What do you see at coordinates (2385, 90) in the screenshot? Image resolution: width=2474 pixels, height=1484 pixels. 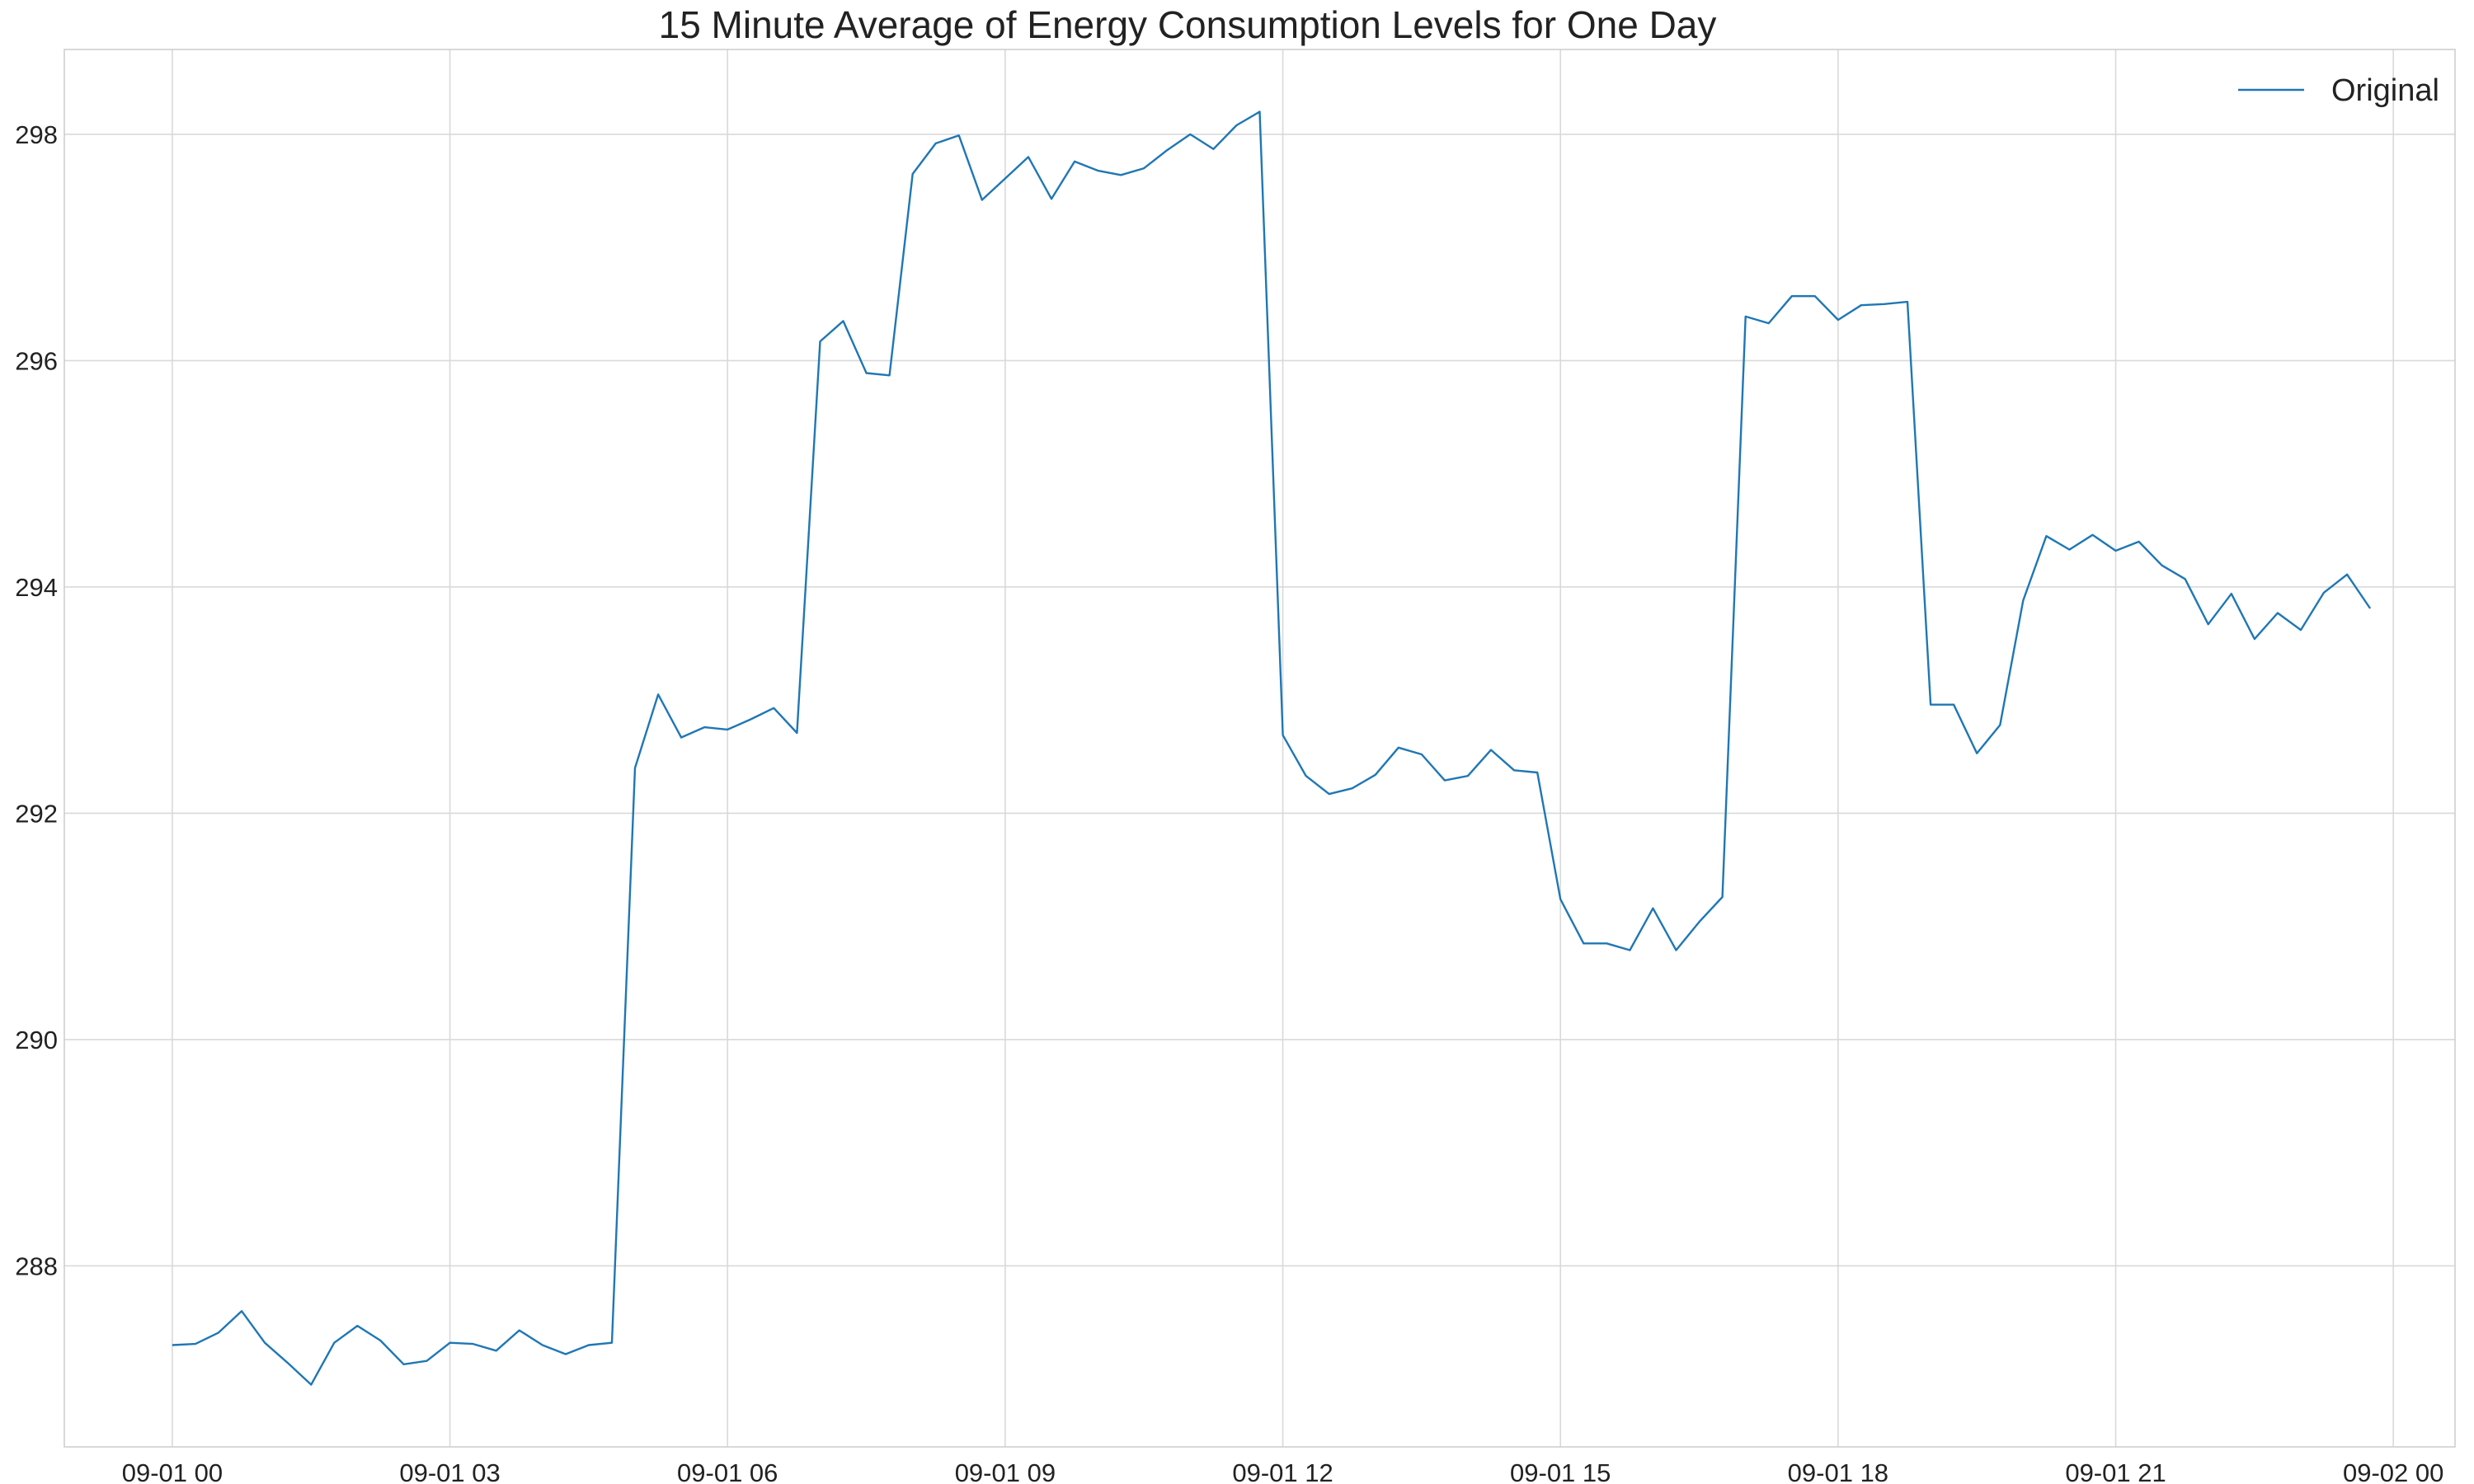 I see `legend-label-original: Original` at bounding box center [2385, 90].